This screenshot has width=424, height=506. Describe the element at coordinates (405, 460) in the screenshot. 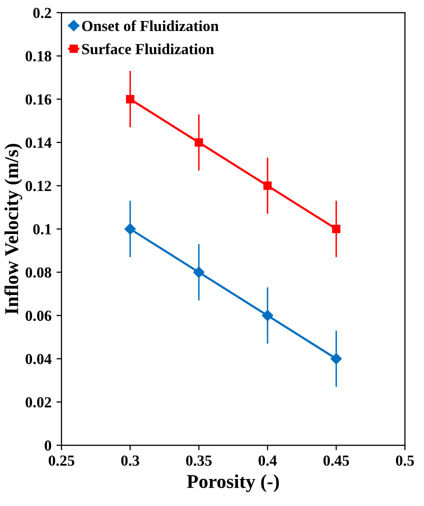

I see `x-tick-label: 0.5` at that location.